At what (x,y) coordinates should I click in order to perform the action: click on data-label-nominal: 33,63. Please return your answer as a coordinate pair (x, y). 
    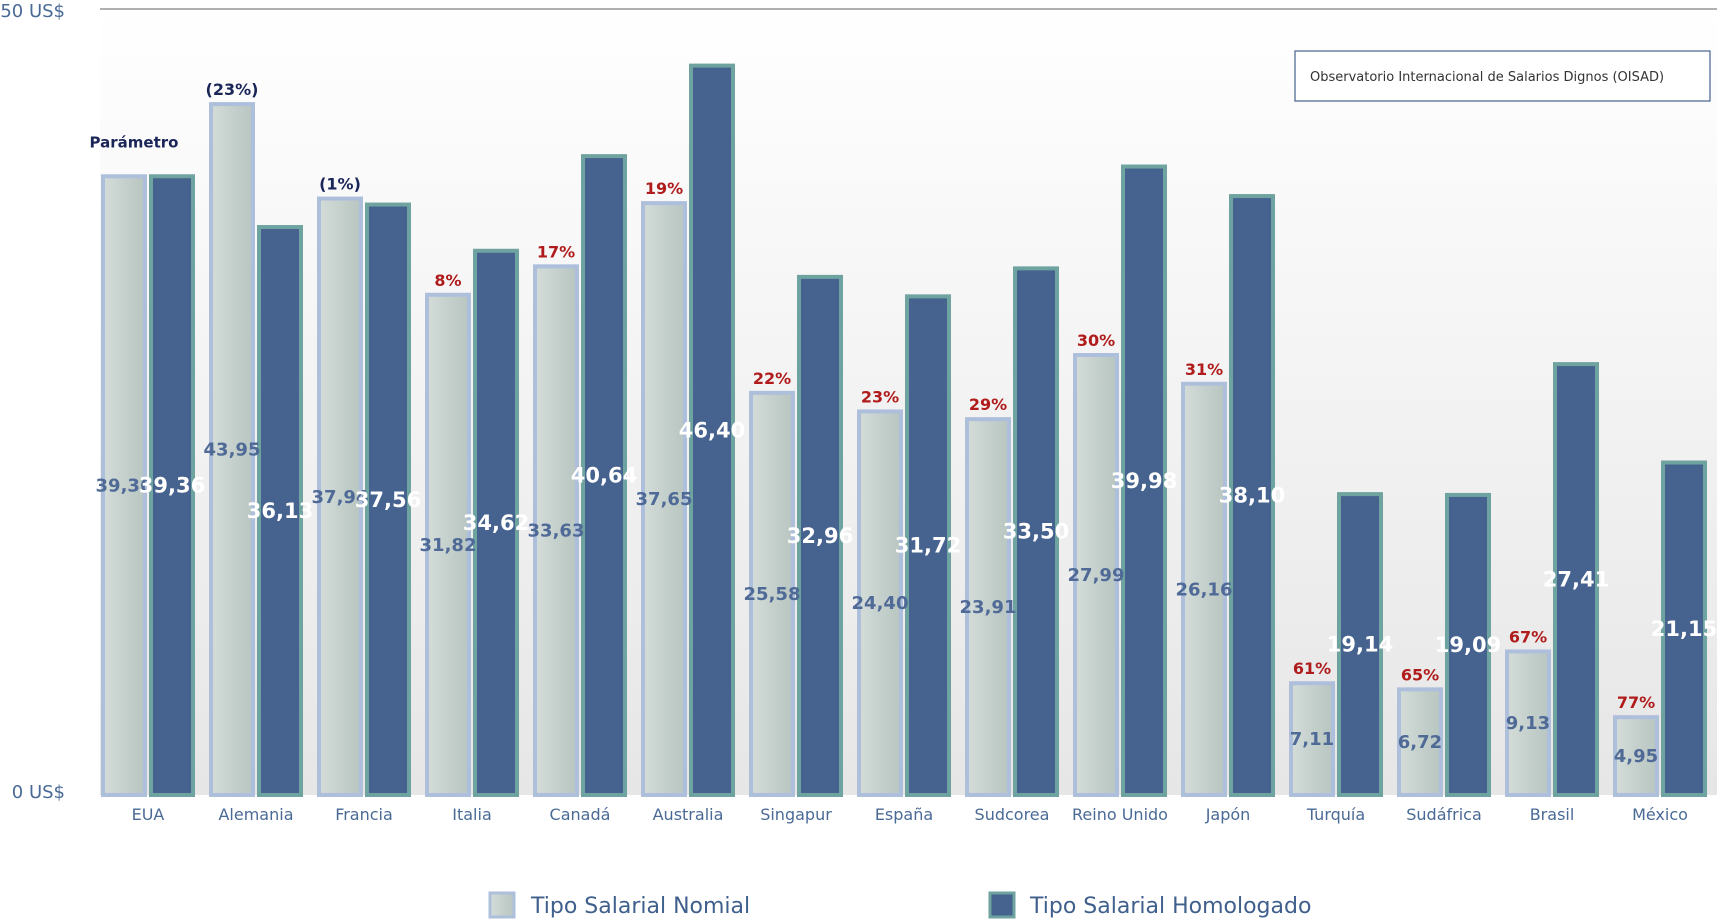
    Looking at the image, I should click on (556, 531).